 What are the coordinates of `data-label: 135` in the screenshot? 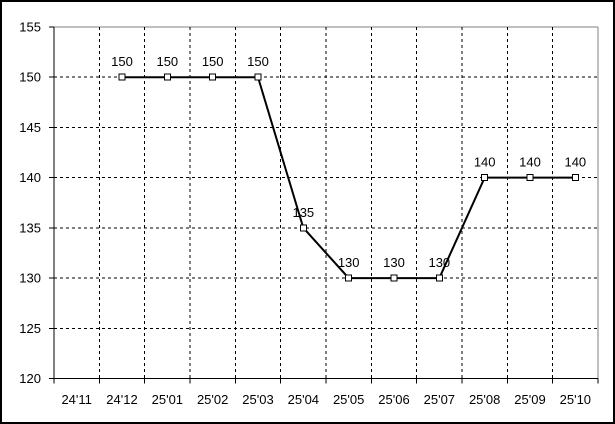 It's located at (303, 212).